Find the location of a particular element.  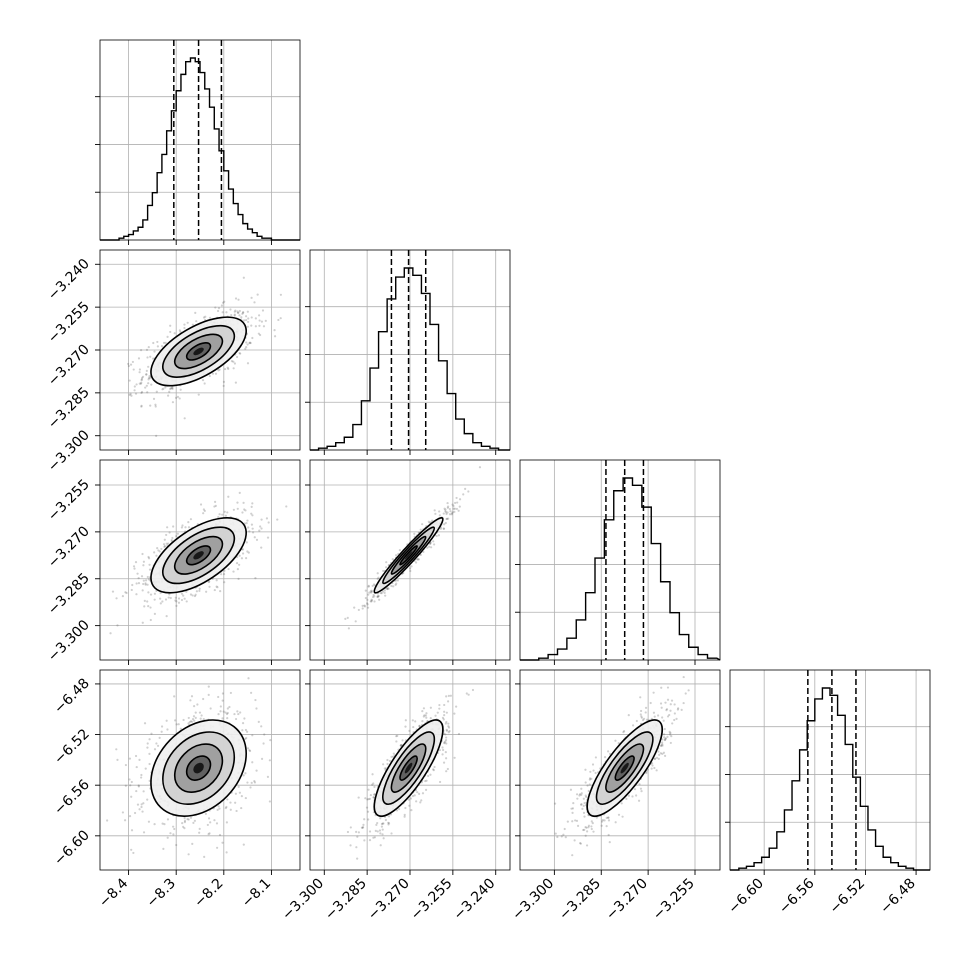

x-tick-label: −8.1 is located at coordinates (256, 893).